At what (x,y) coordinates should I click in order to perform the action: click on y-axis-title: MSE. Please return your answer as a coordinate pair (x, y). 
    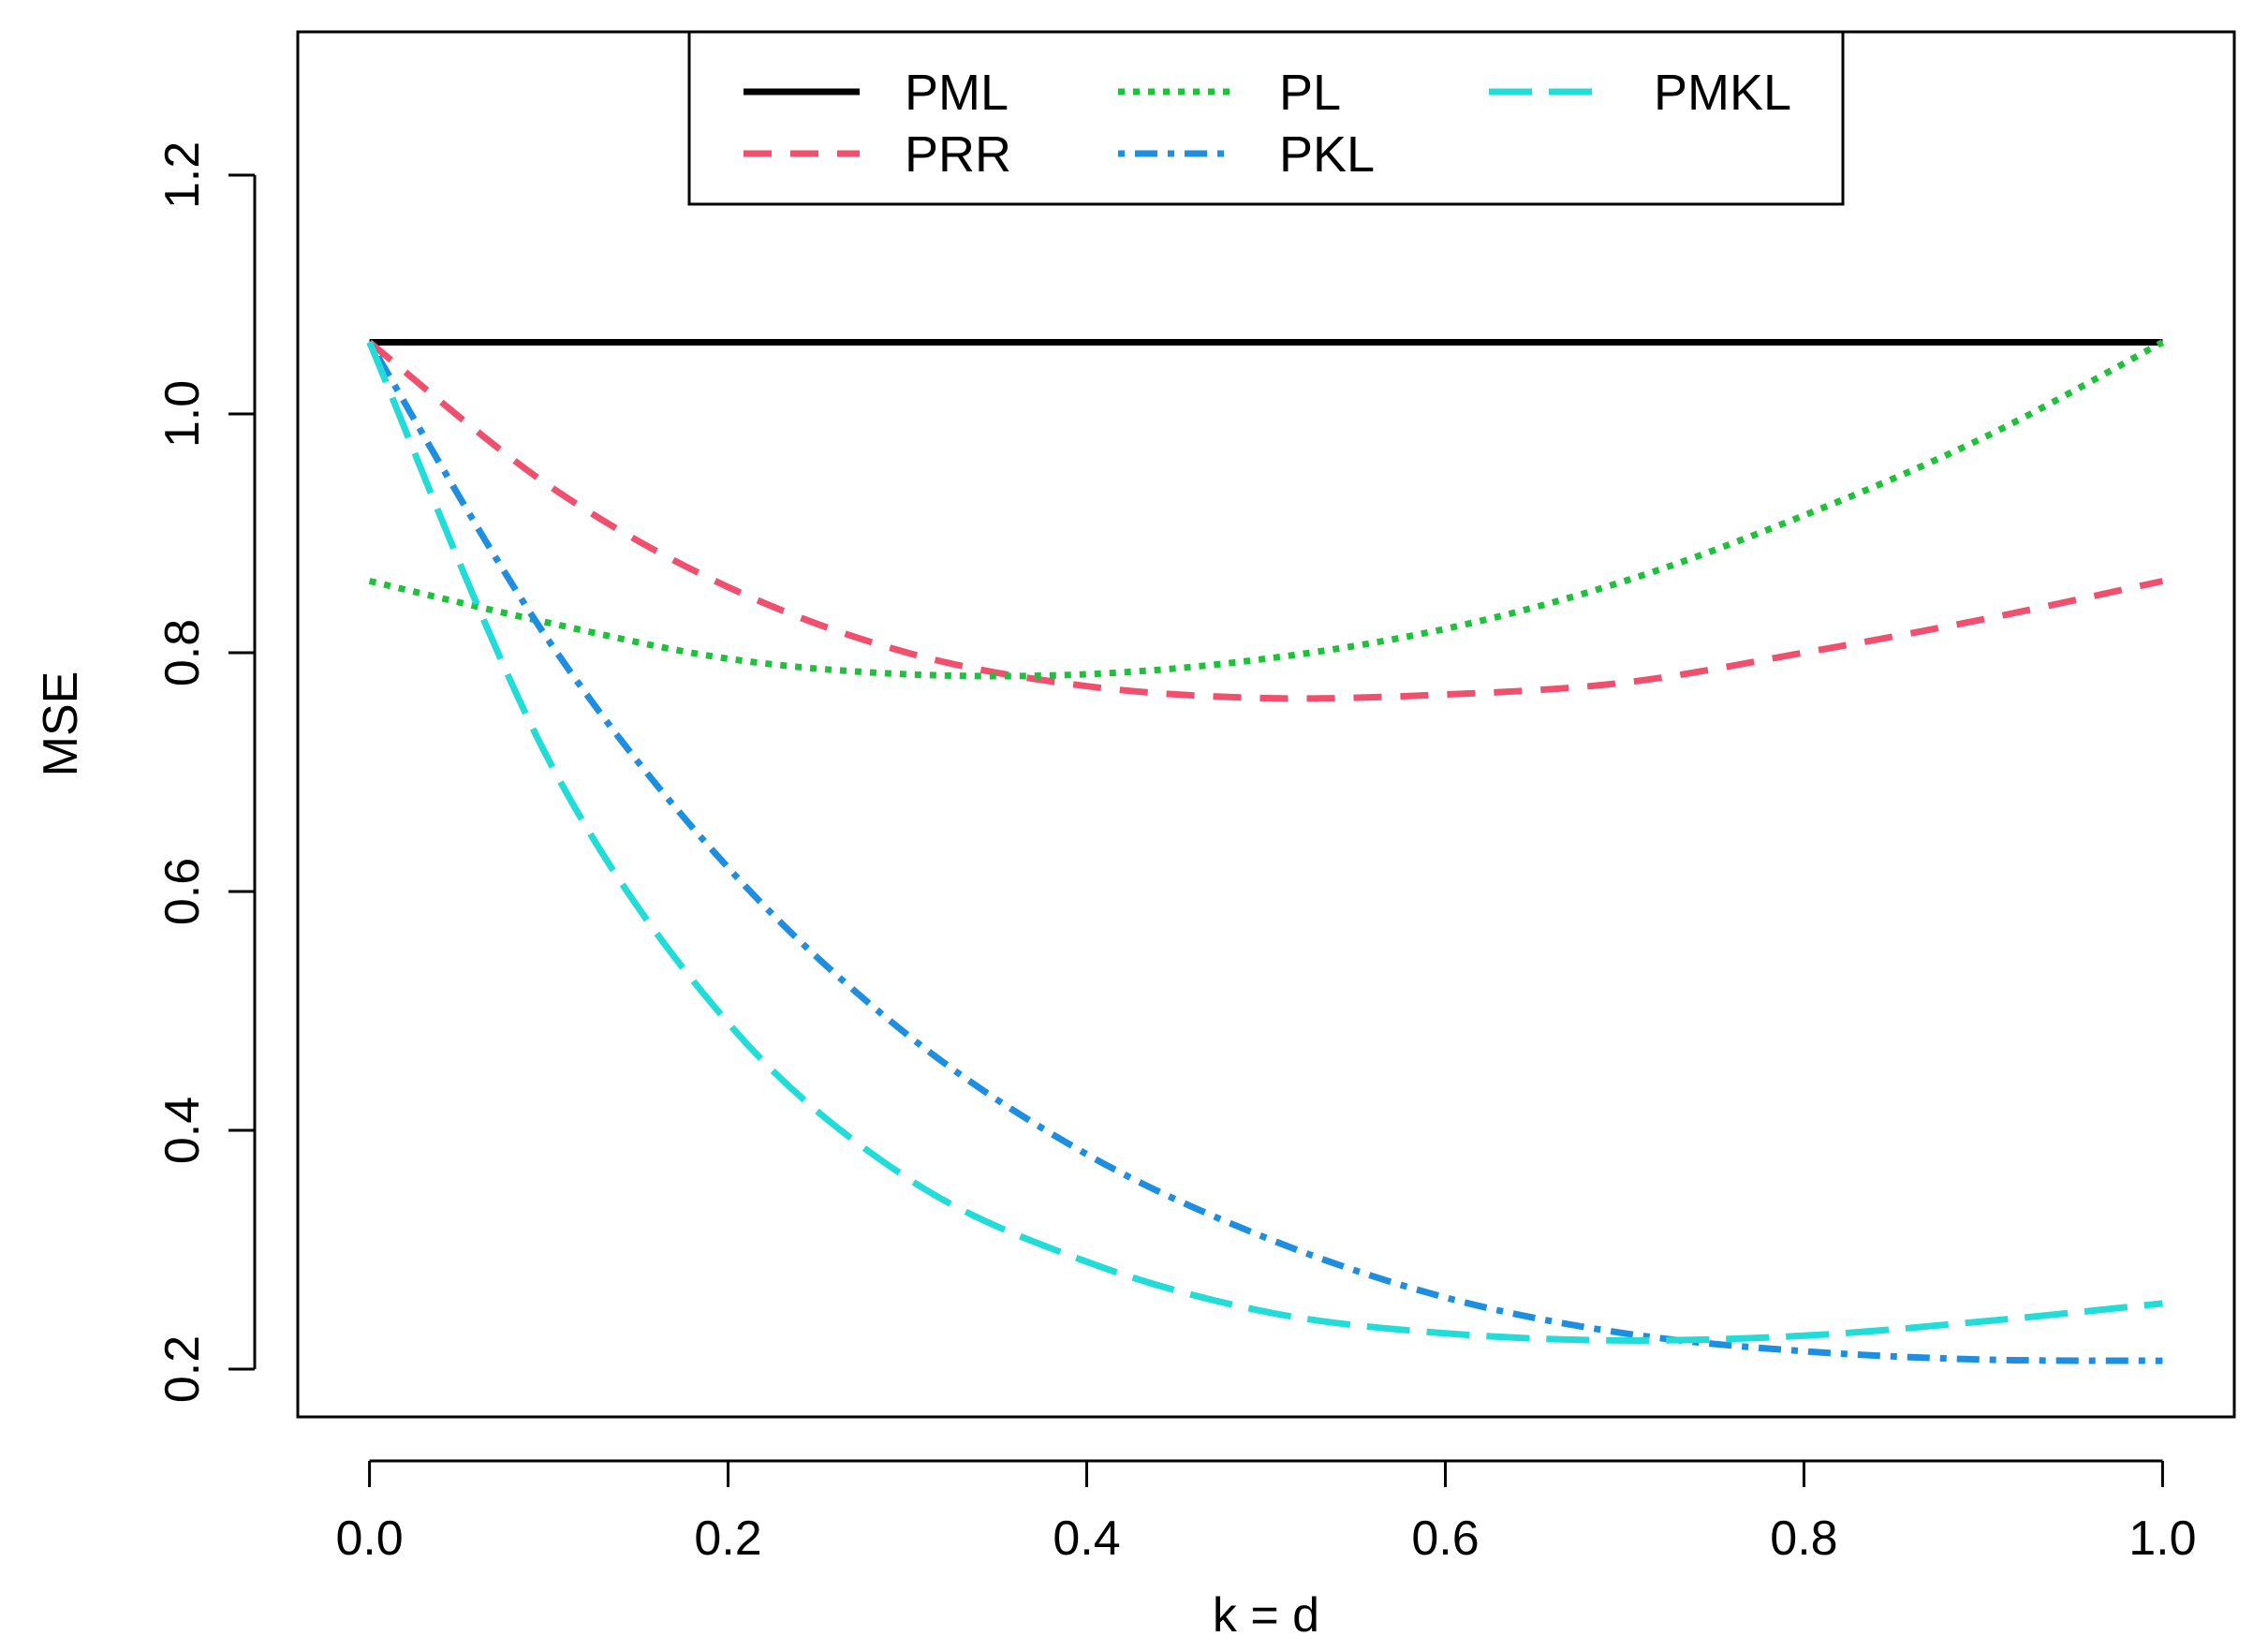
    Looking at the image, I should click on (61, 724).